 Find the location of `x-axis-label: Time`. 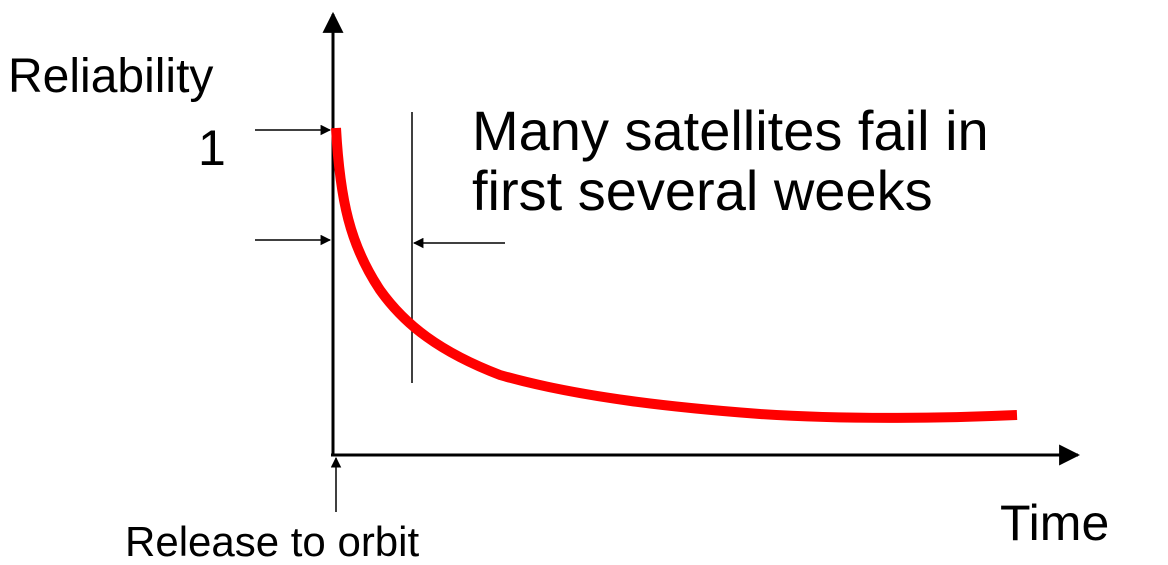

x-axis-label: Time is located at coordinates (1054, 523).